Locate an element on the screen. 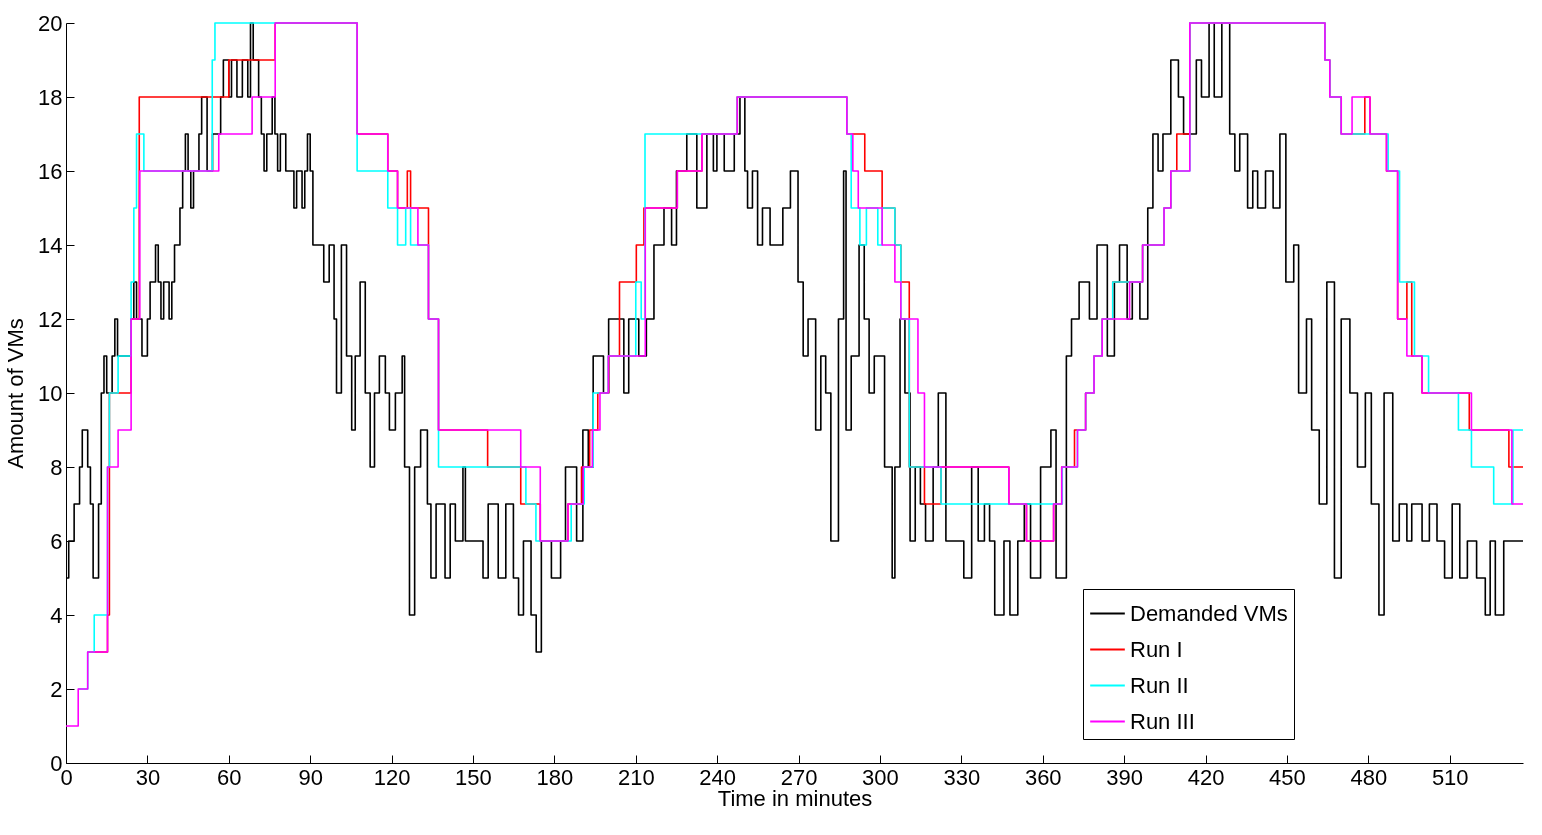 The width and height of the screenshot is (1542, 835). y-tick-label: 12 is located at coordinates (50, 319).